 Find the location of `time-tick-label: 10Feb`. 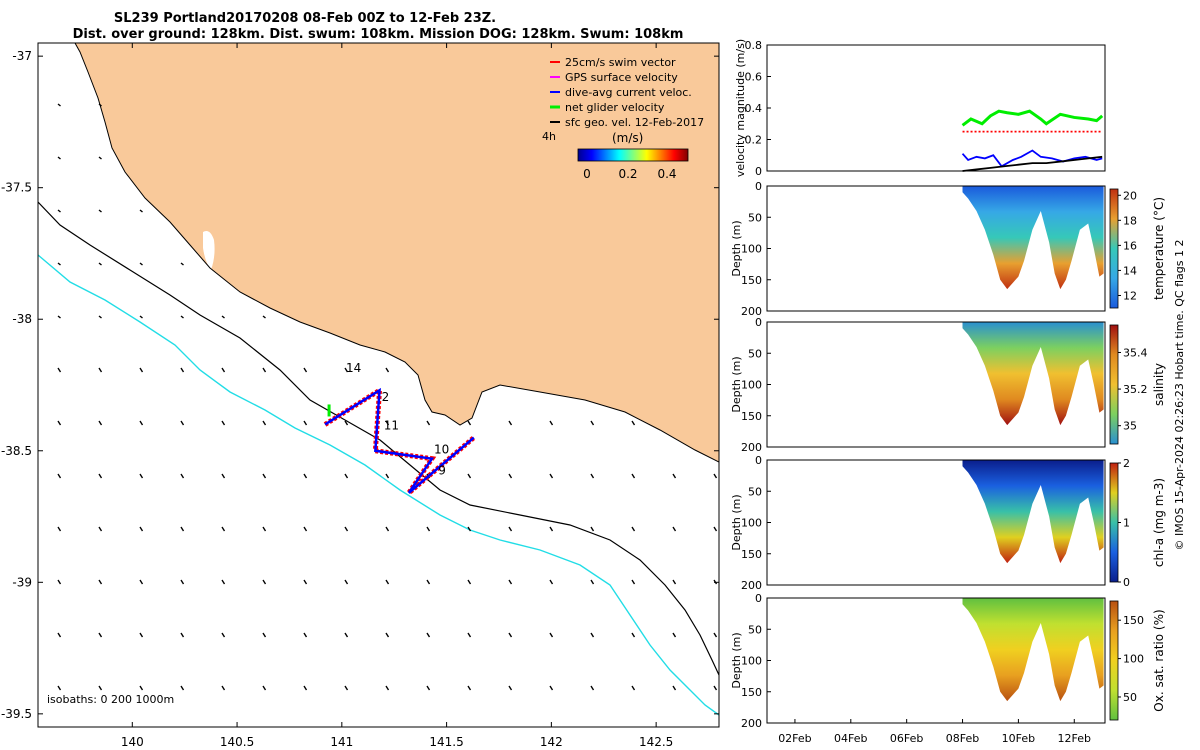

time-tick-label: 10Feb is located at coordinates (1018, 738).